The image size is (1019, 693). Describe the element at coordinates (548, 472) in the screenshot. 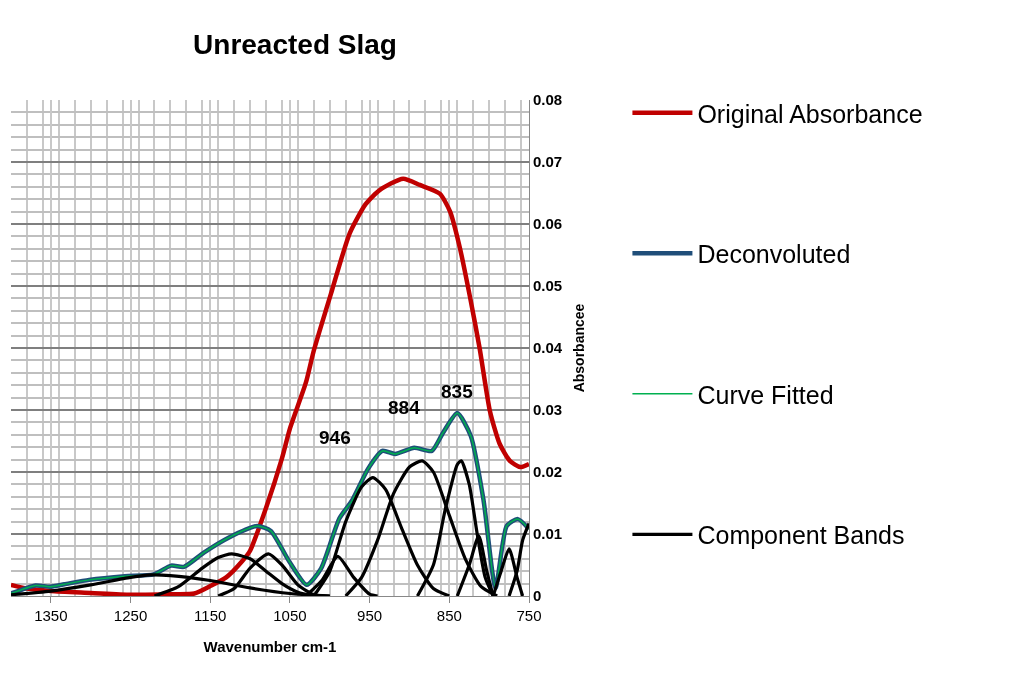

I see `y-tick-label: 0.02` at that location.